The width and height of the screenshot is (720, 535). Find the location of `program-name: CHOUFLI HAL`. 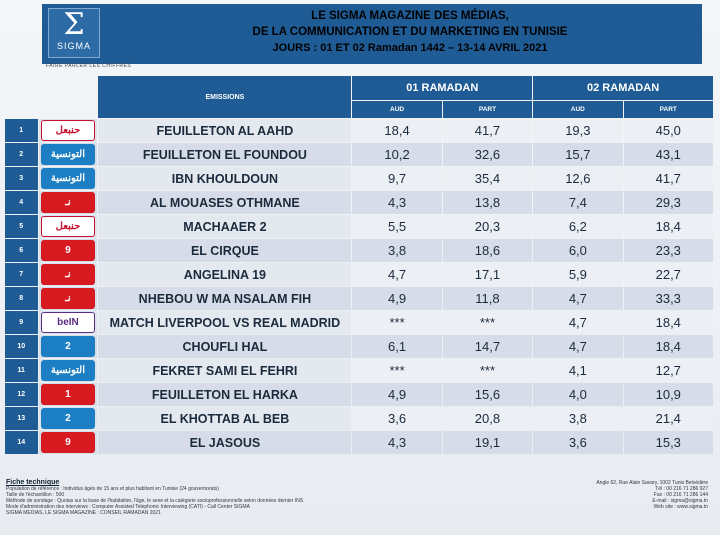

program-name: CHOUFLI HAL is located at coordinates (225, 346).